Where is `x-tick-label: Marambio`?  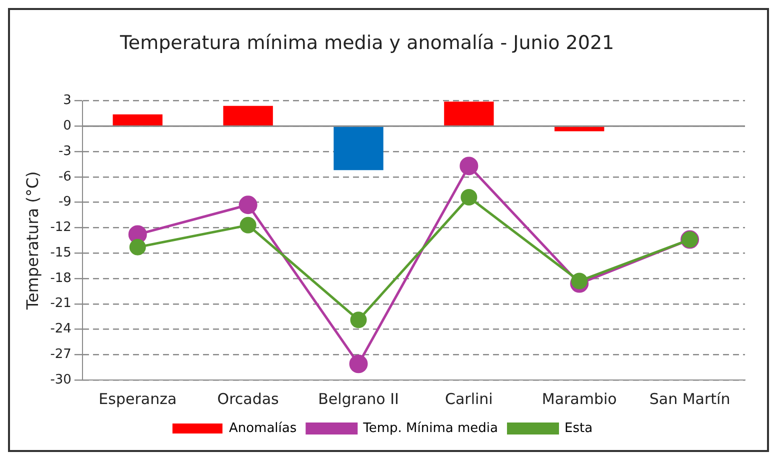
x-tick-label: Marambio is located at coordinates (579, 399).